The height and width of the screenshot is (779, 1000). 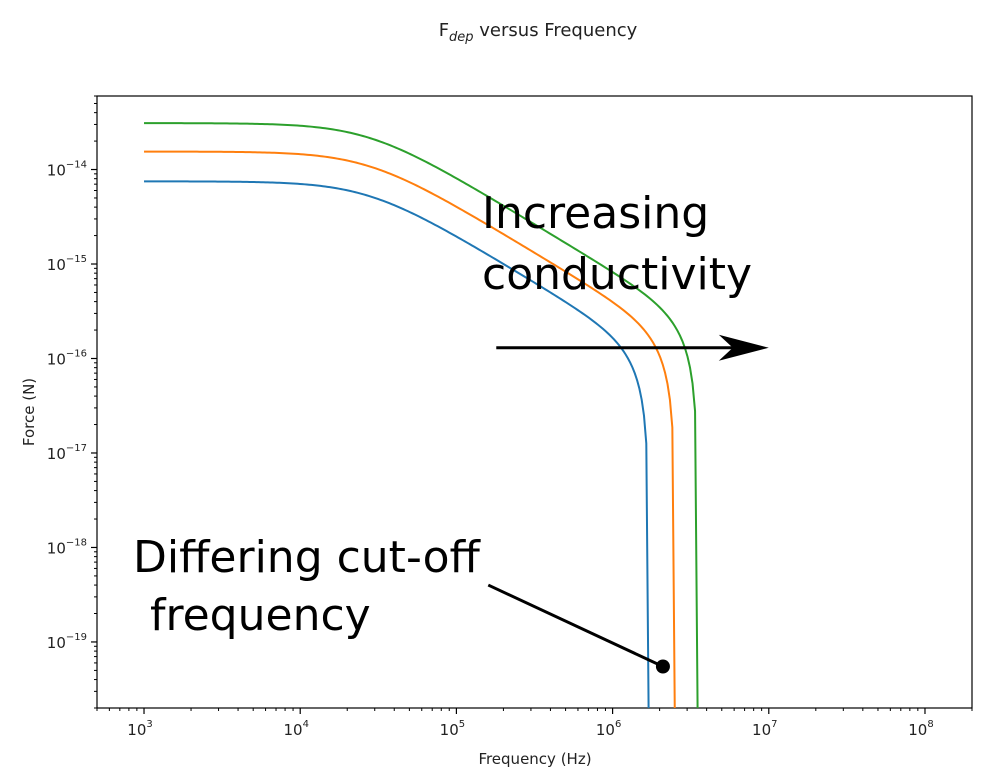 What do you see at coordinates (534, 723) in the screenshot?
I see `x-axis-ticks: 10³ 10⁴ 10⁵ 10⁶ 10⁷ 10⁸` at bounding box center [534, 723].